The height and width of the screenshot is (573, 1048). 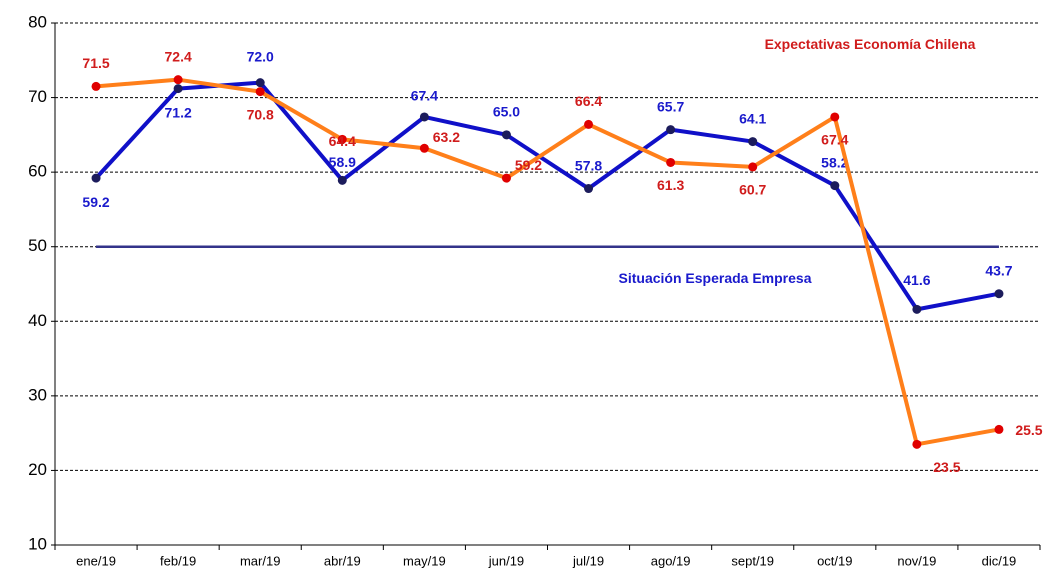 I want to click on value-label: 65.7, so click(x=670, y=106).